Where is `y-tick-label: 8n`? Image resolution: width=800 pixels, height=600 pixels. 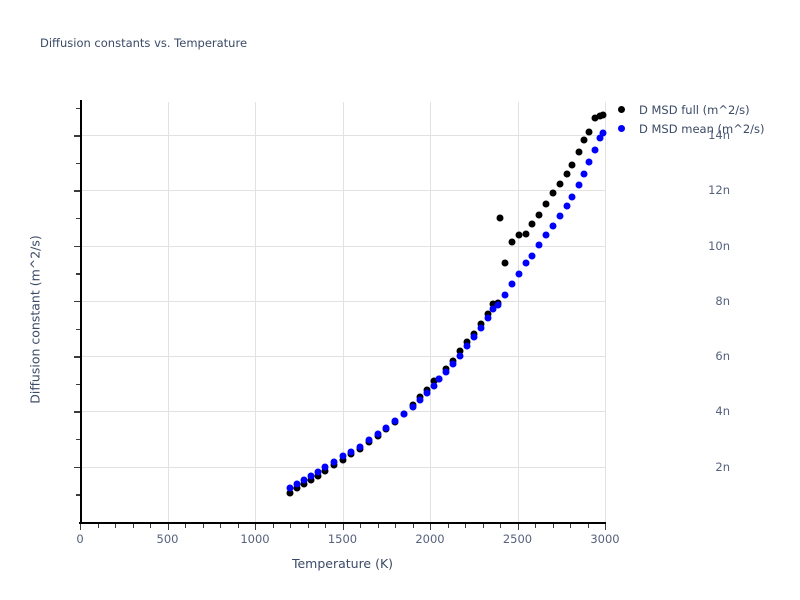
y-tick-label: 8n is located at coordinates (722, 300).